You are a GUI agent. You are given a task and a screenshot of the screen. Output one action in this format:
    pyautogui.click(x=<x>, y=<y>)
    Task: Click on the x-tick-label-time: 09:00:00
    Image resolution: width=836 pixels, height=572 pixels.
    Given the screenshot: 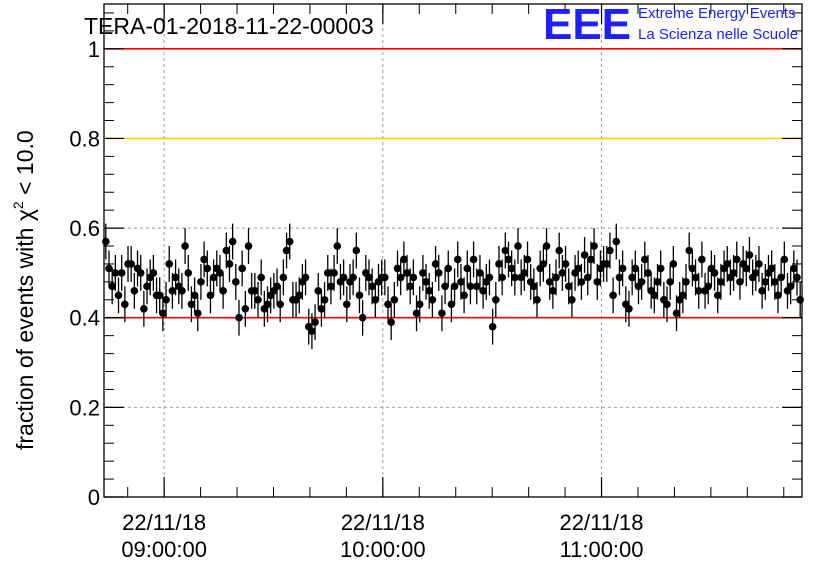 What is the action you would take?
    pyautogui.click(x=164, y=549)
    